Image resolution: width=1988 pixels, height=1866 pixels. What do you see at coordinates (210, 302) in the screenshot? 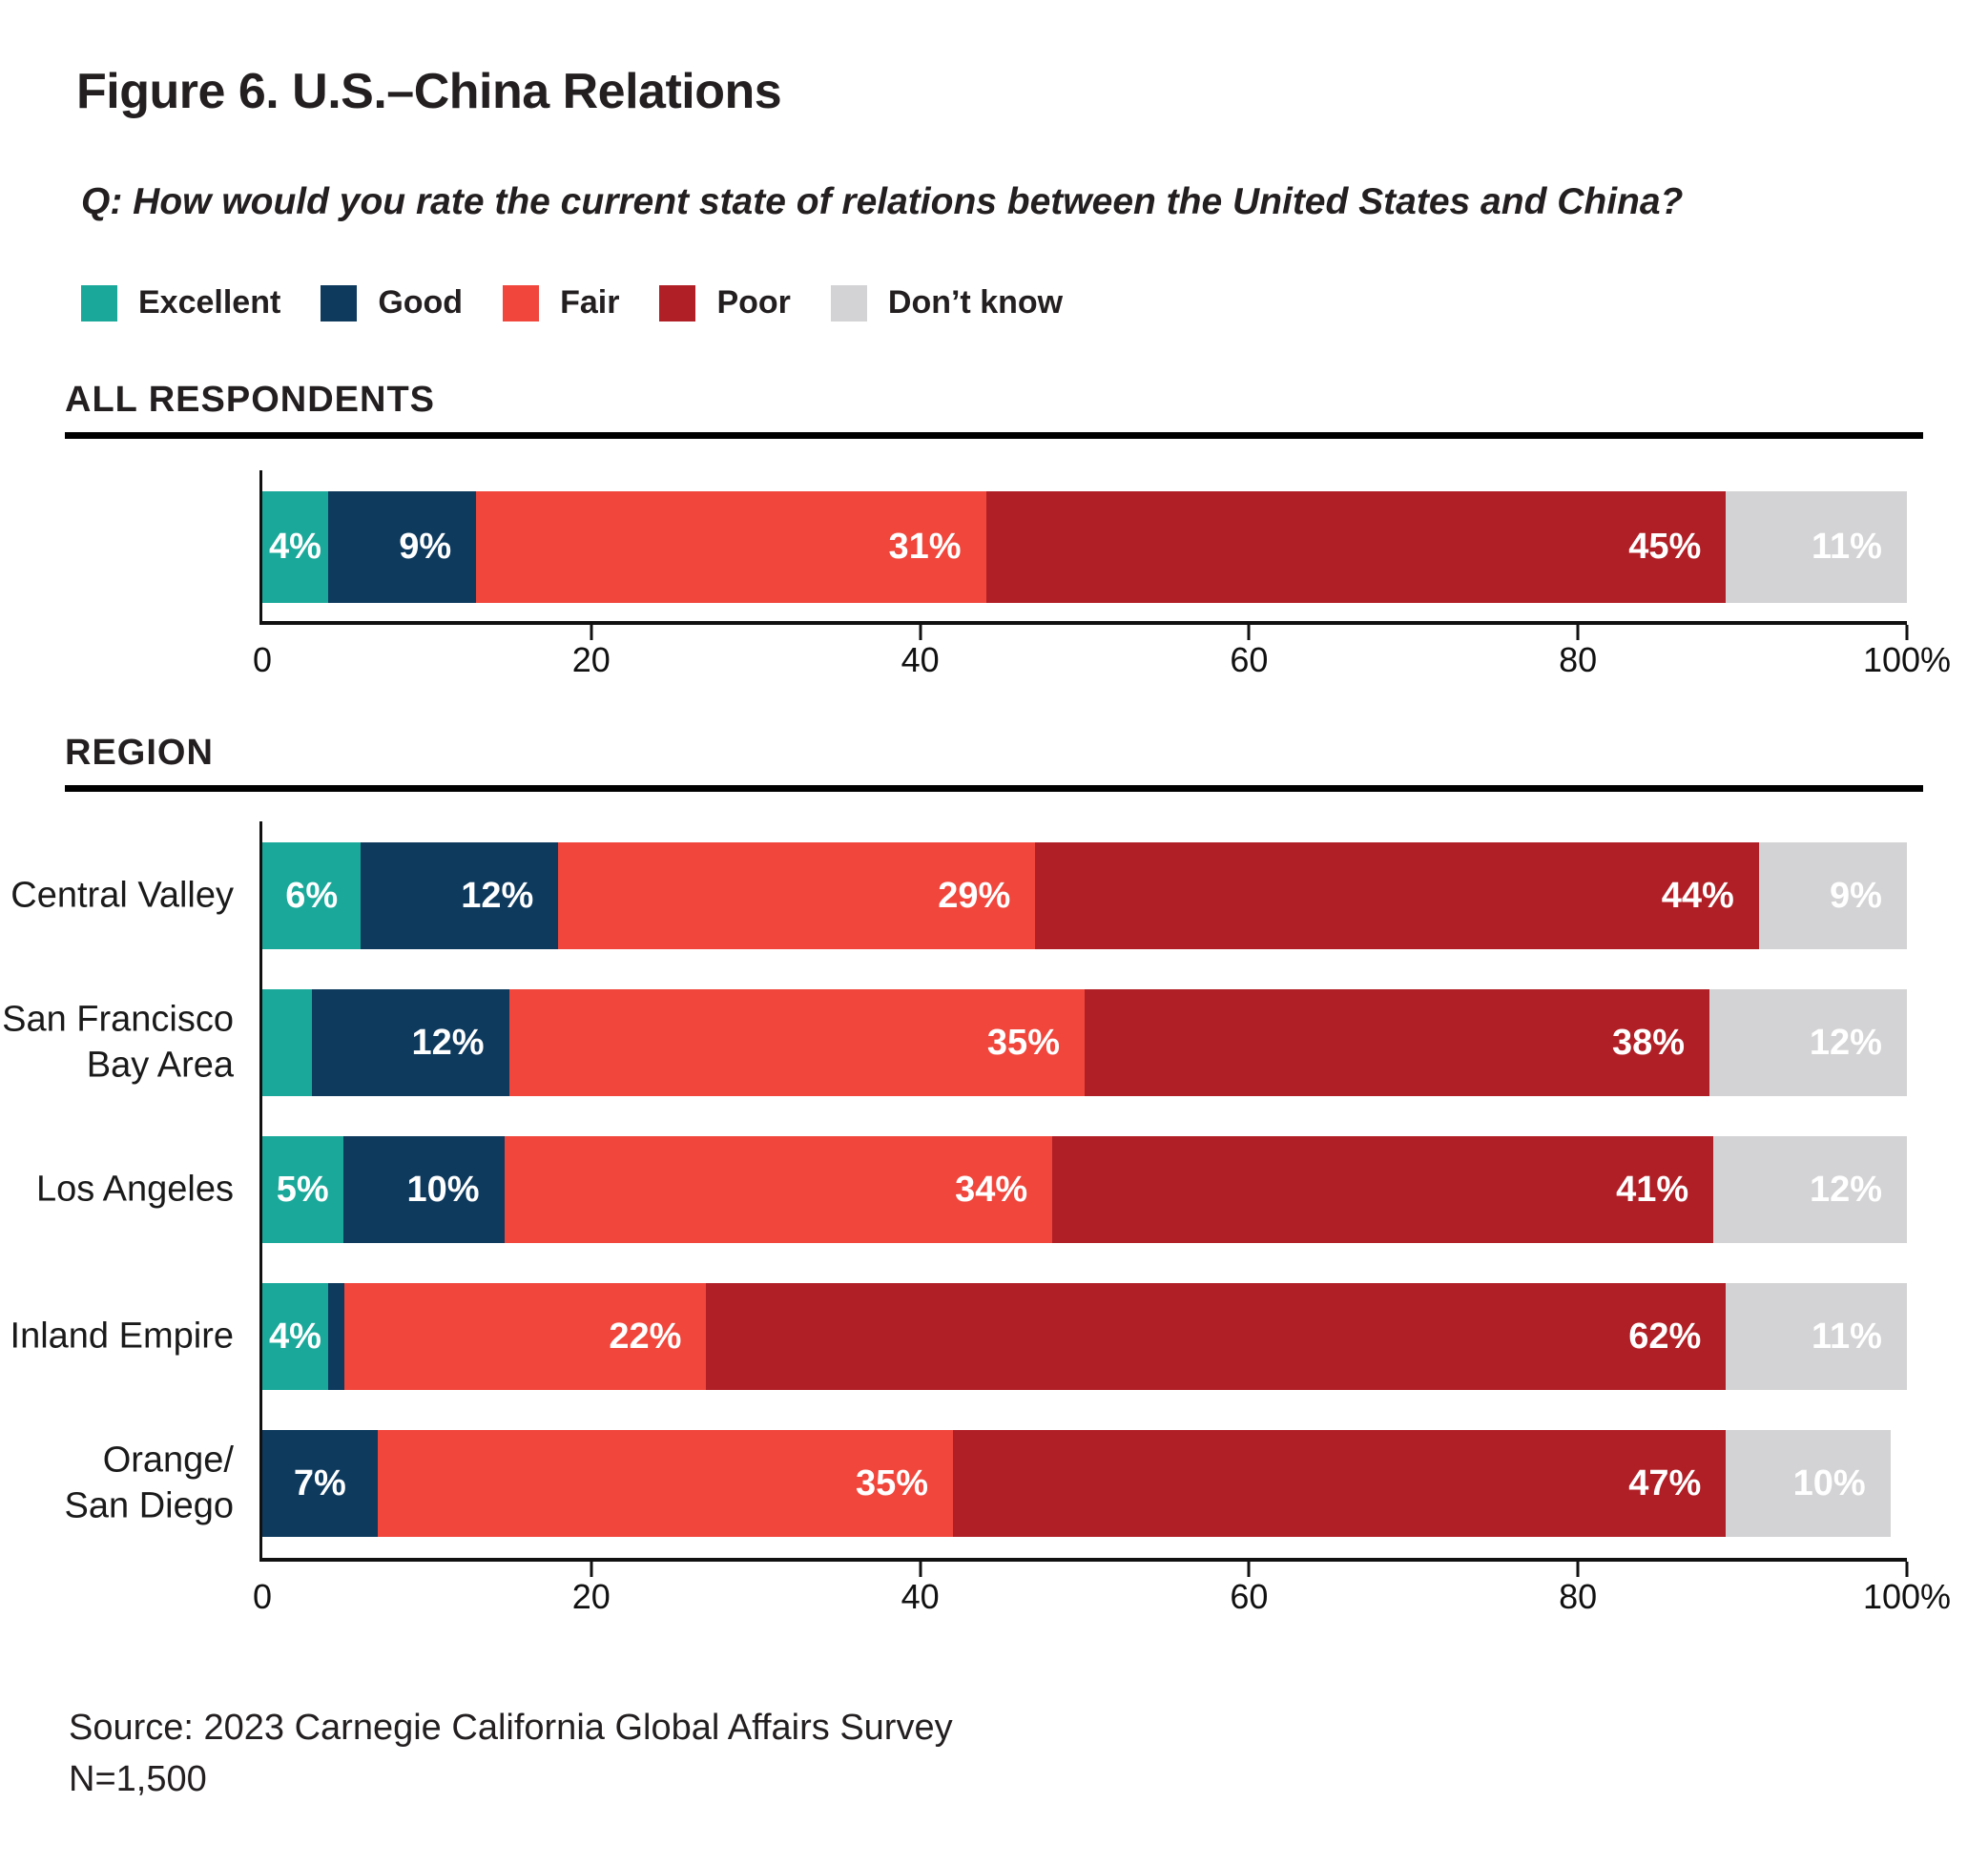
I see `legend-label: Excellent` at bounding box center [210, 302].